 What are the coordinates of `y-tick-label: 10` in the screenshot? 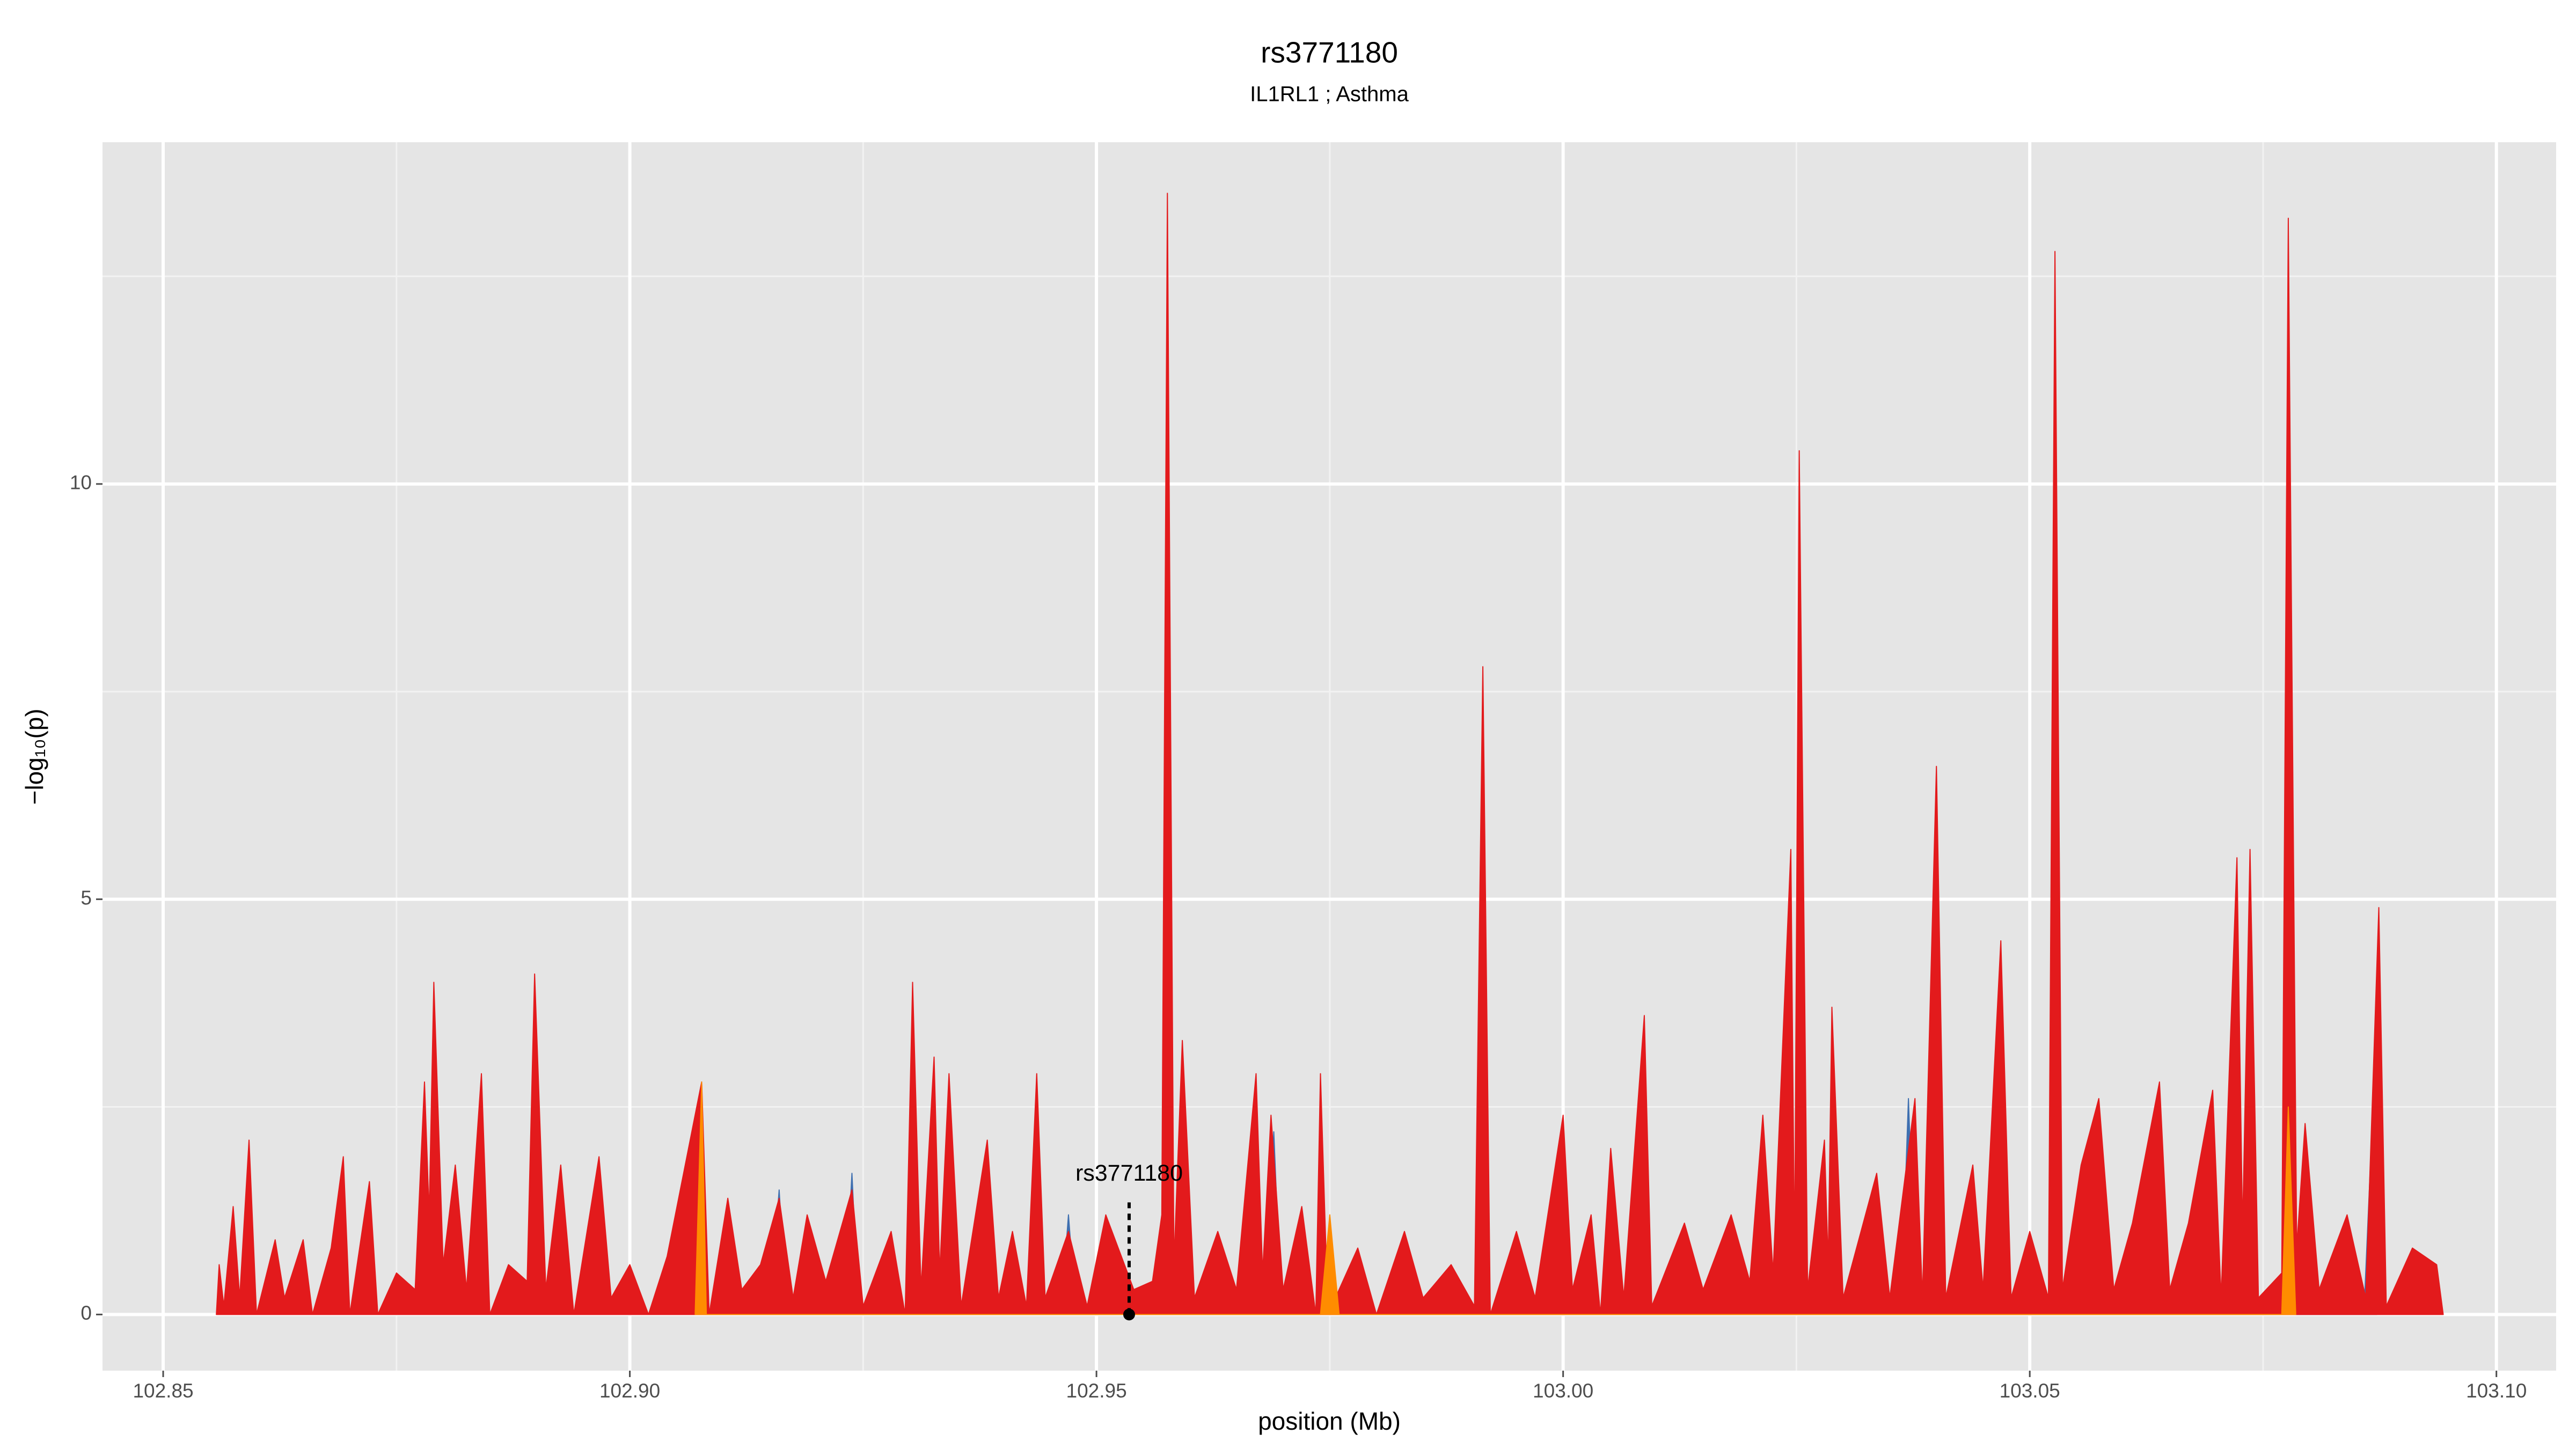 It's located at (81, 483).